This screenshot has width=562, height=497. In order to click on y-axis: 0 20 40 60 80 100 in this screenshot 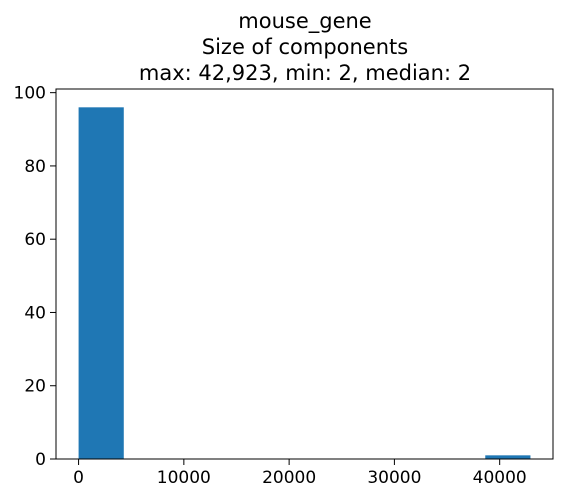, I will do `click(35, 277)`.